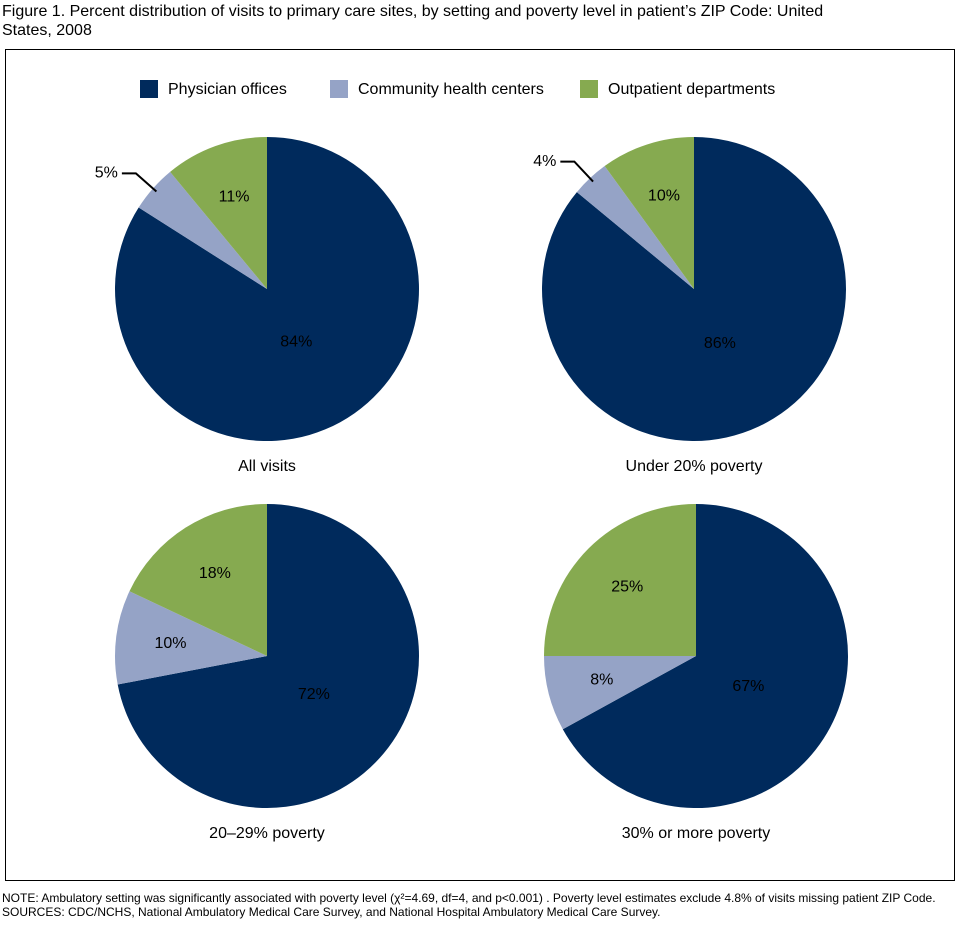  Describe the element at coordinates (234, 197) in the screenshot. I see `value-label: 11%` at that location.